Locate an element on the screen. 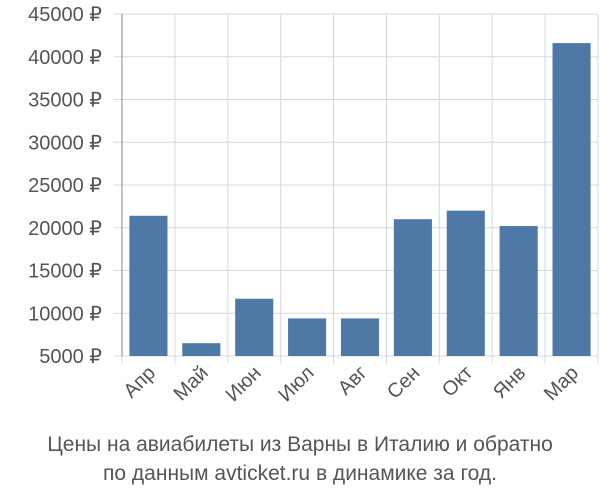 This screenshot has height=500, width=600. x-tick-label: Окт is located at coordinates (457, 381).